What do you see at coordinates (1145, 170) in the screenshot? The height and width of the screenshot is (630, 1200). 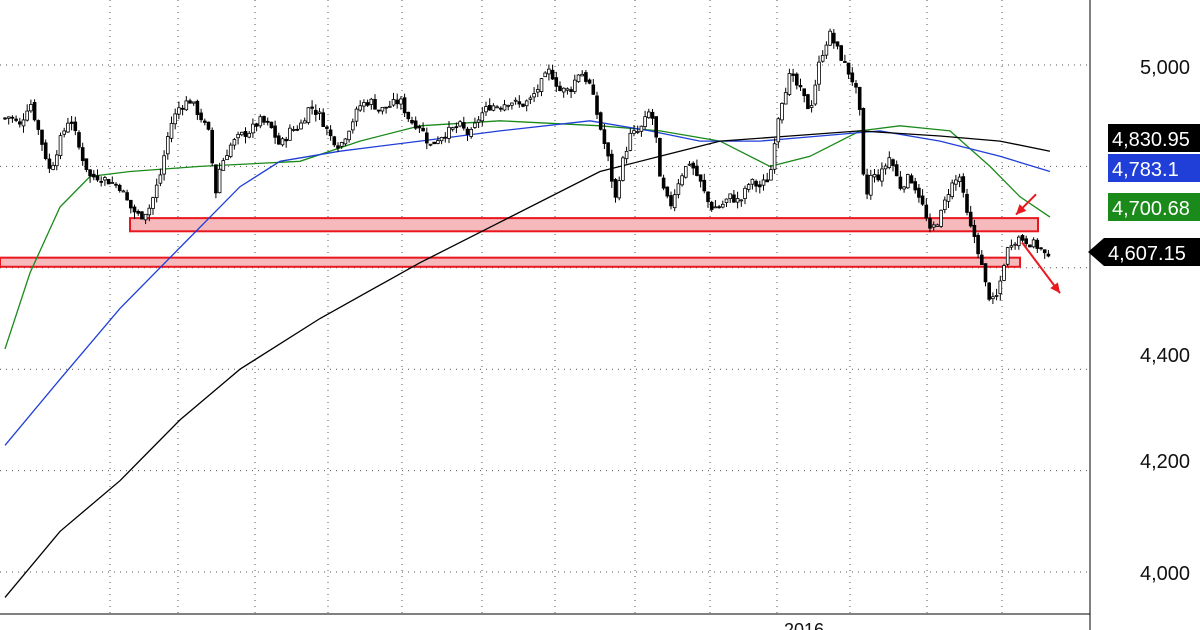 I see `sma100-tag-label: 4,783.1` at bounding box center [1145, 170].